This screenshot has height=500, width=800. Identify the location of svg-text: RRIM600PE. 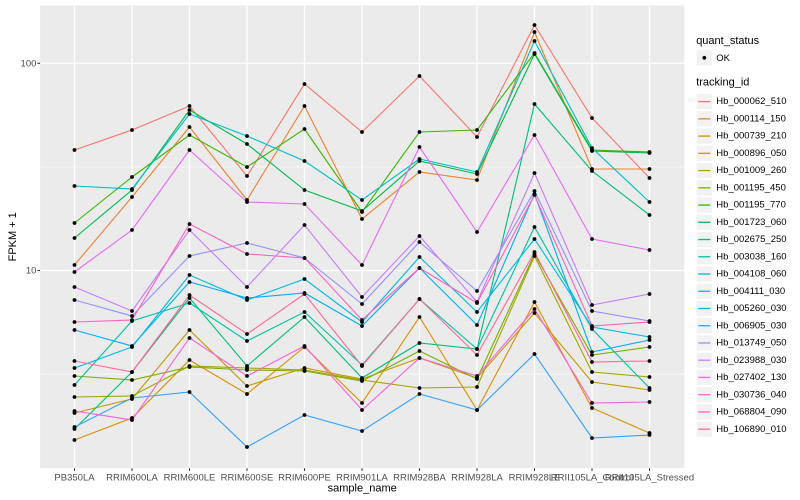
(304, 477).